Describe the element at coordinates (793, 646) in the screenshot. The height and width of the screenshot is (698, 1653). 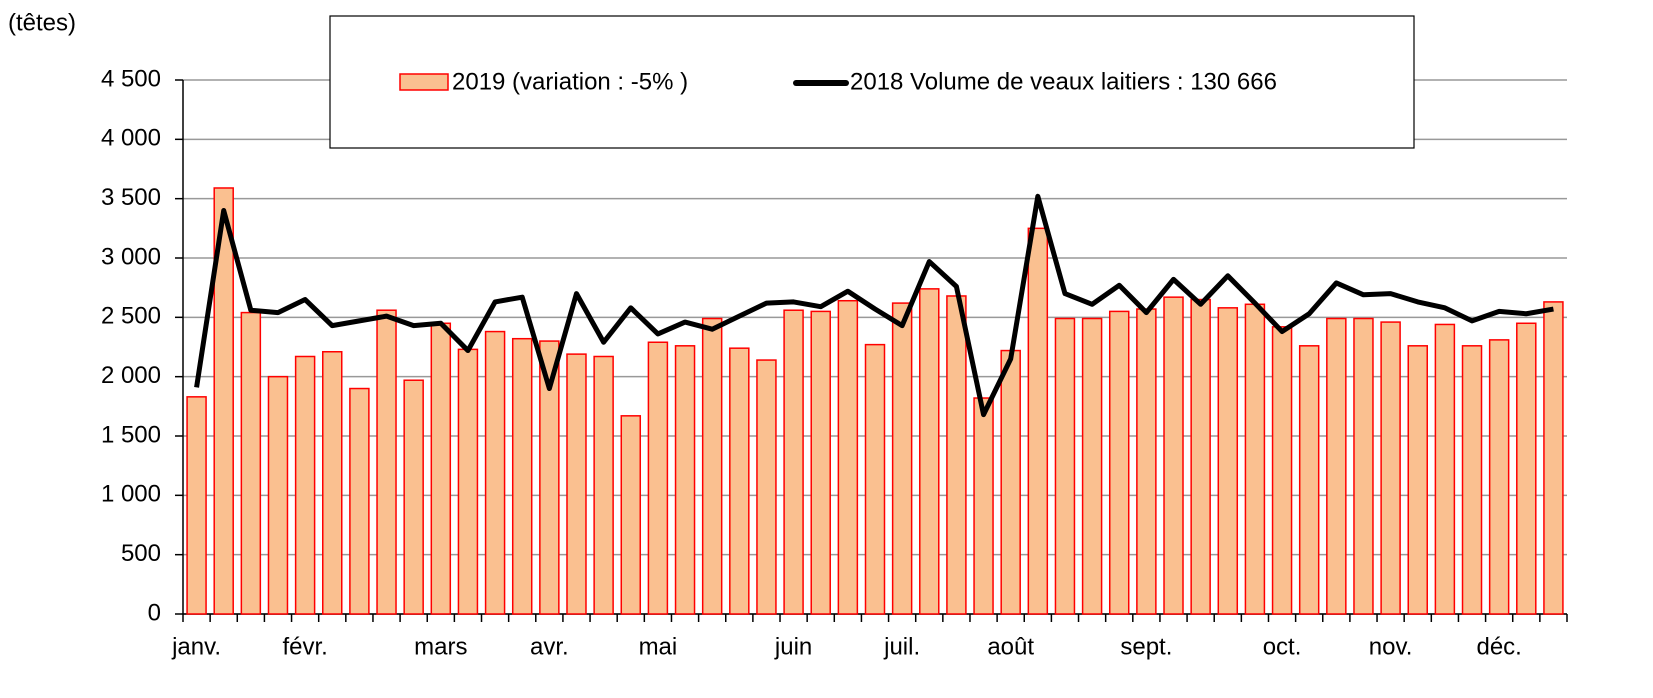
I see `x-tick-label: juin` at that location.